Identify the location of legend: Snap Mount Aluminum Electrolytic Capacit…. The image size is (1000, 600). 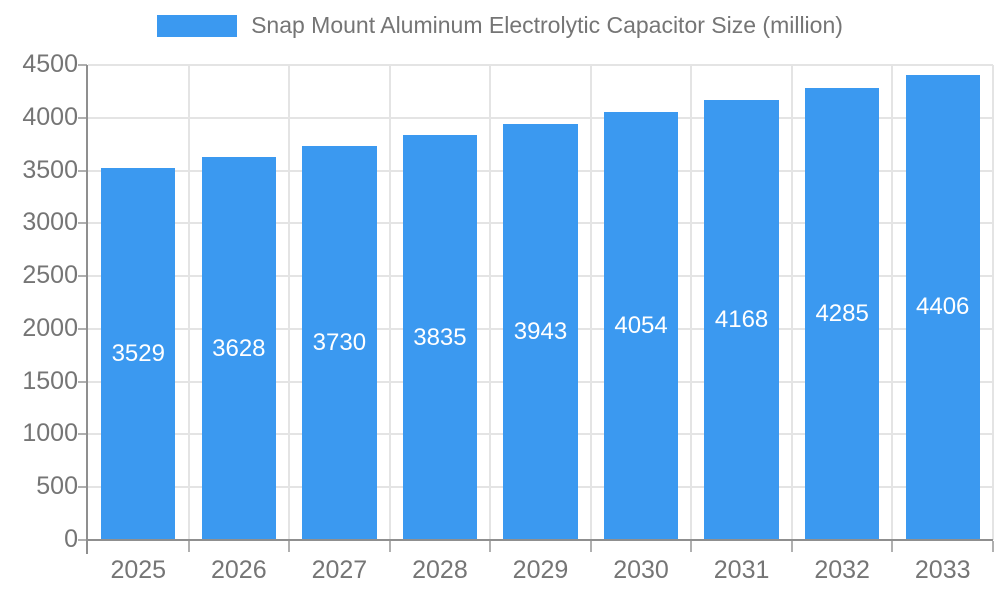
(500, 25).